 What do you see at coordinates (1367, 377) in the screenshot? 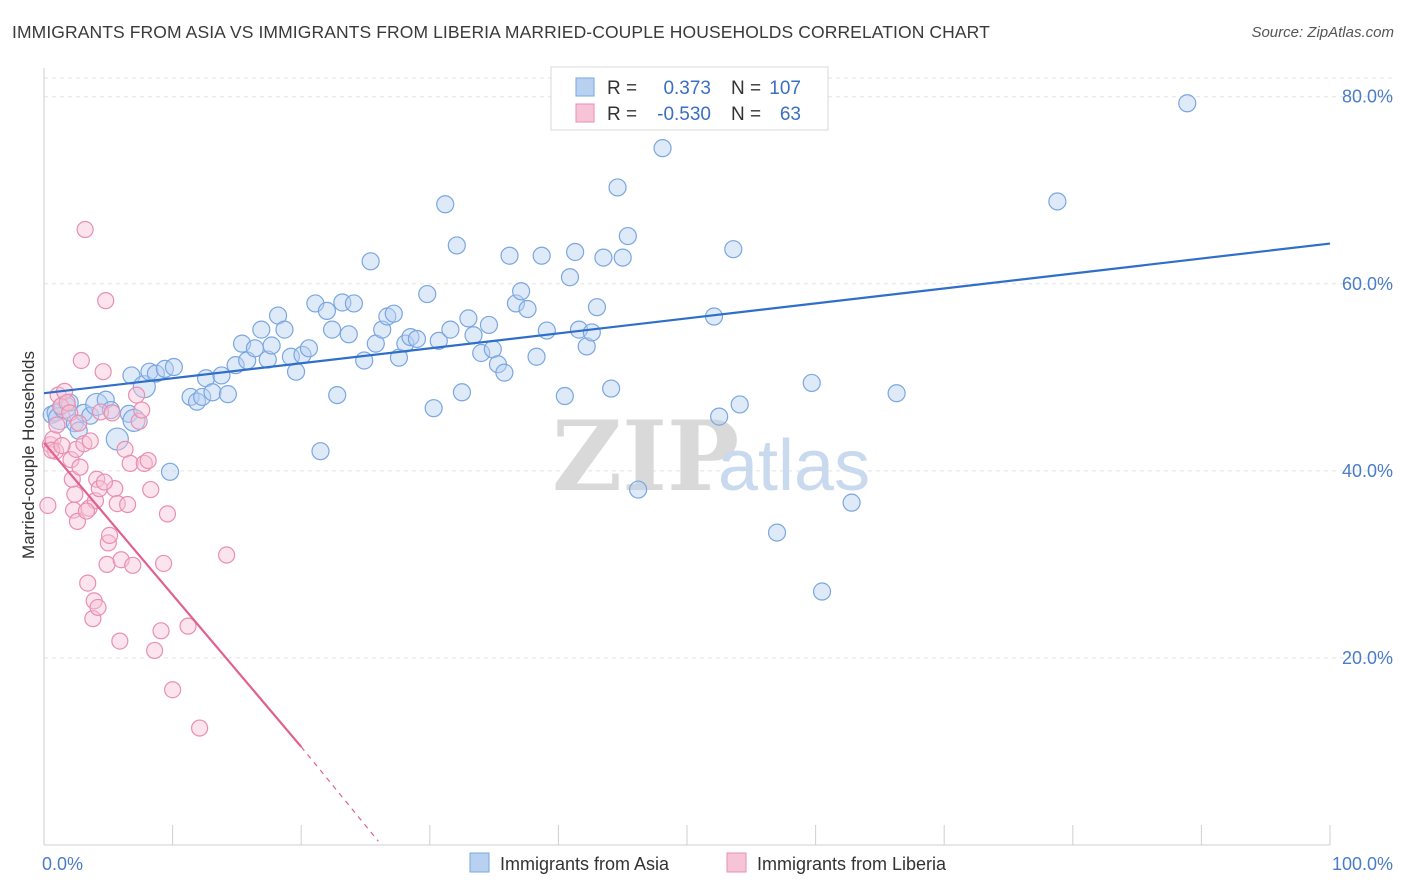
I see `y-tick-labels: 20.0% 40.0% 60.0% 80.0%` at bounding box center [1367, 377].